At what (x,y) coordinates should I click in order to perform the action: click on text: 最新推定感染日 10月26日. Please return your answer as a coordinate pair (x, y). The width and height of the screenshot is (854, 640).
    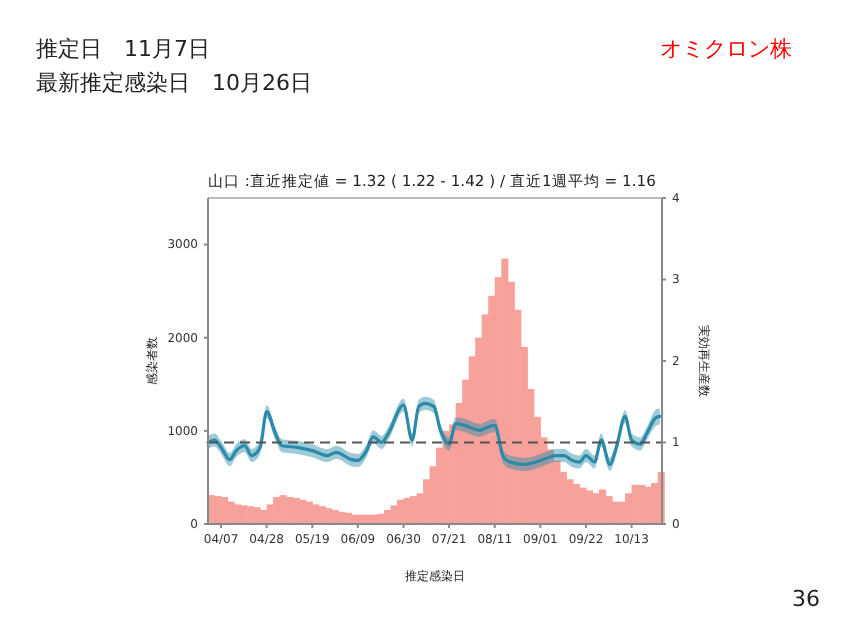
    Looking at the image, I should click on (174, 83).